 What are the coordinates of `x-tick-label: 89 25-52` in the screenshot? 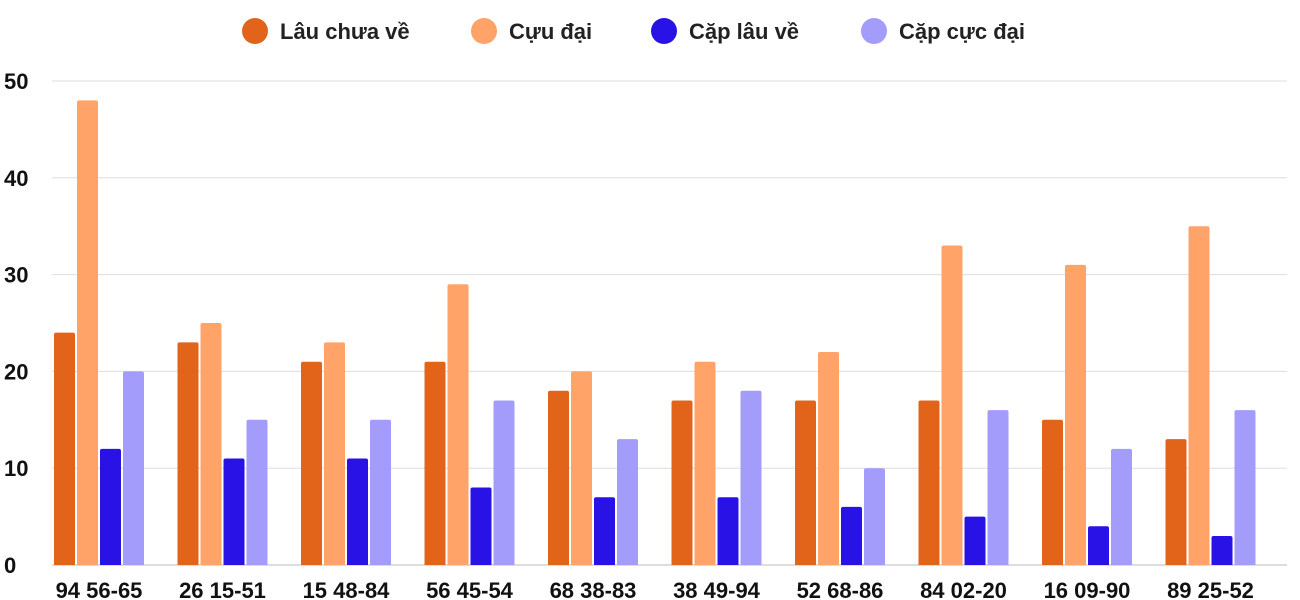 It's located at (1210, 589).